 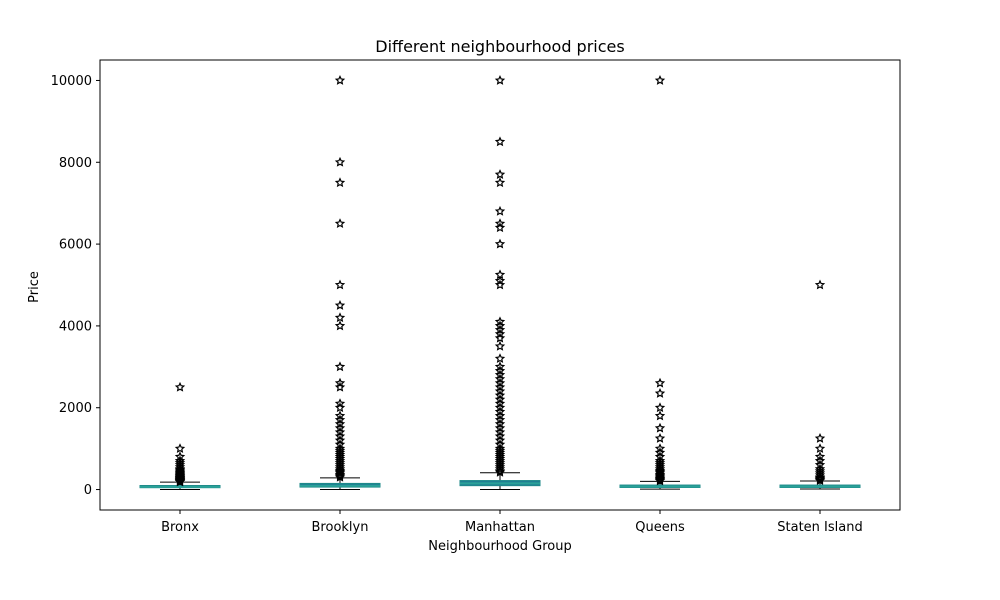 I want to click on y-axis-label: Price, so click(x=34, y=287).